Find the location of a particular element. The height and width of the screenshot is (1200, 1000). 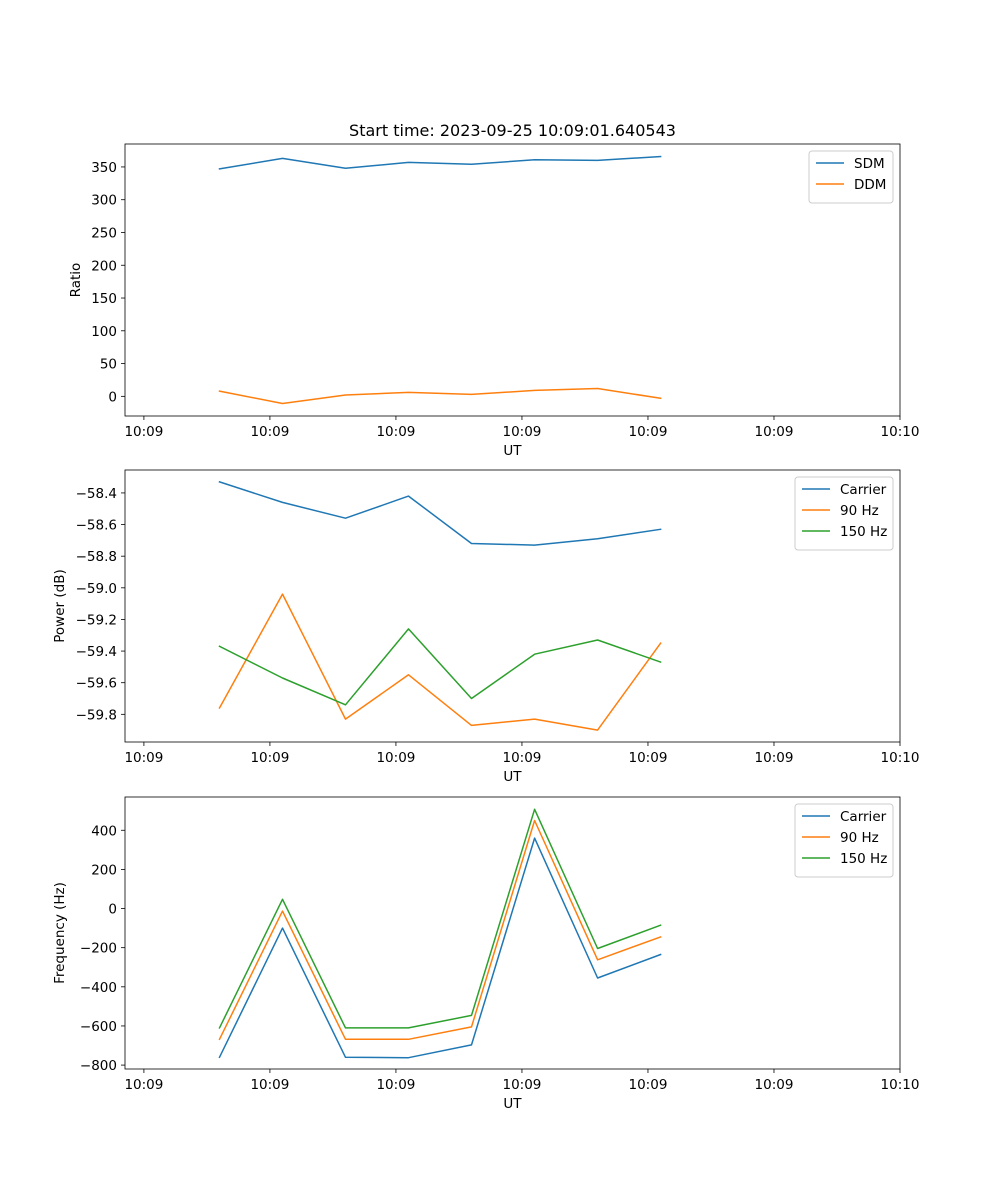

chart-1-series-ddm is located at coordinates (440, 396).